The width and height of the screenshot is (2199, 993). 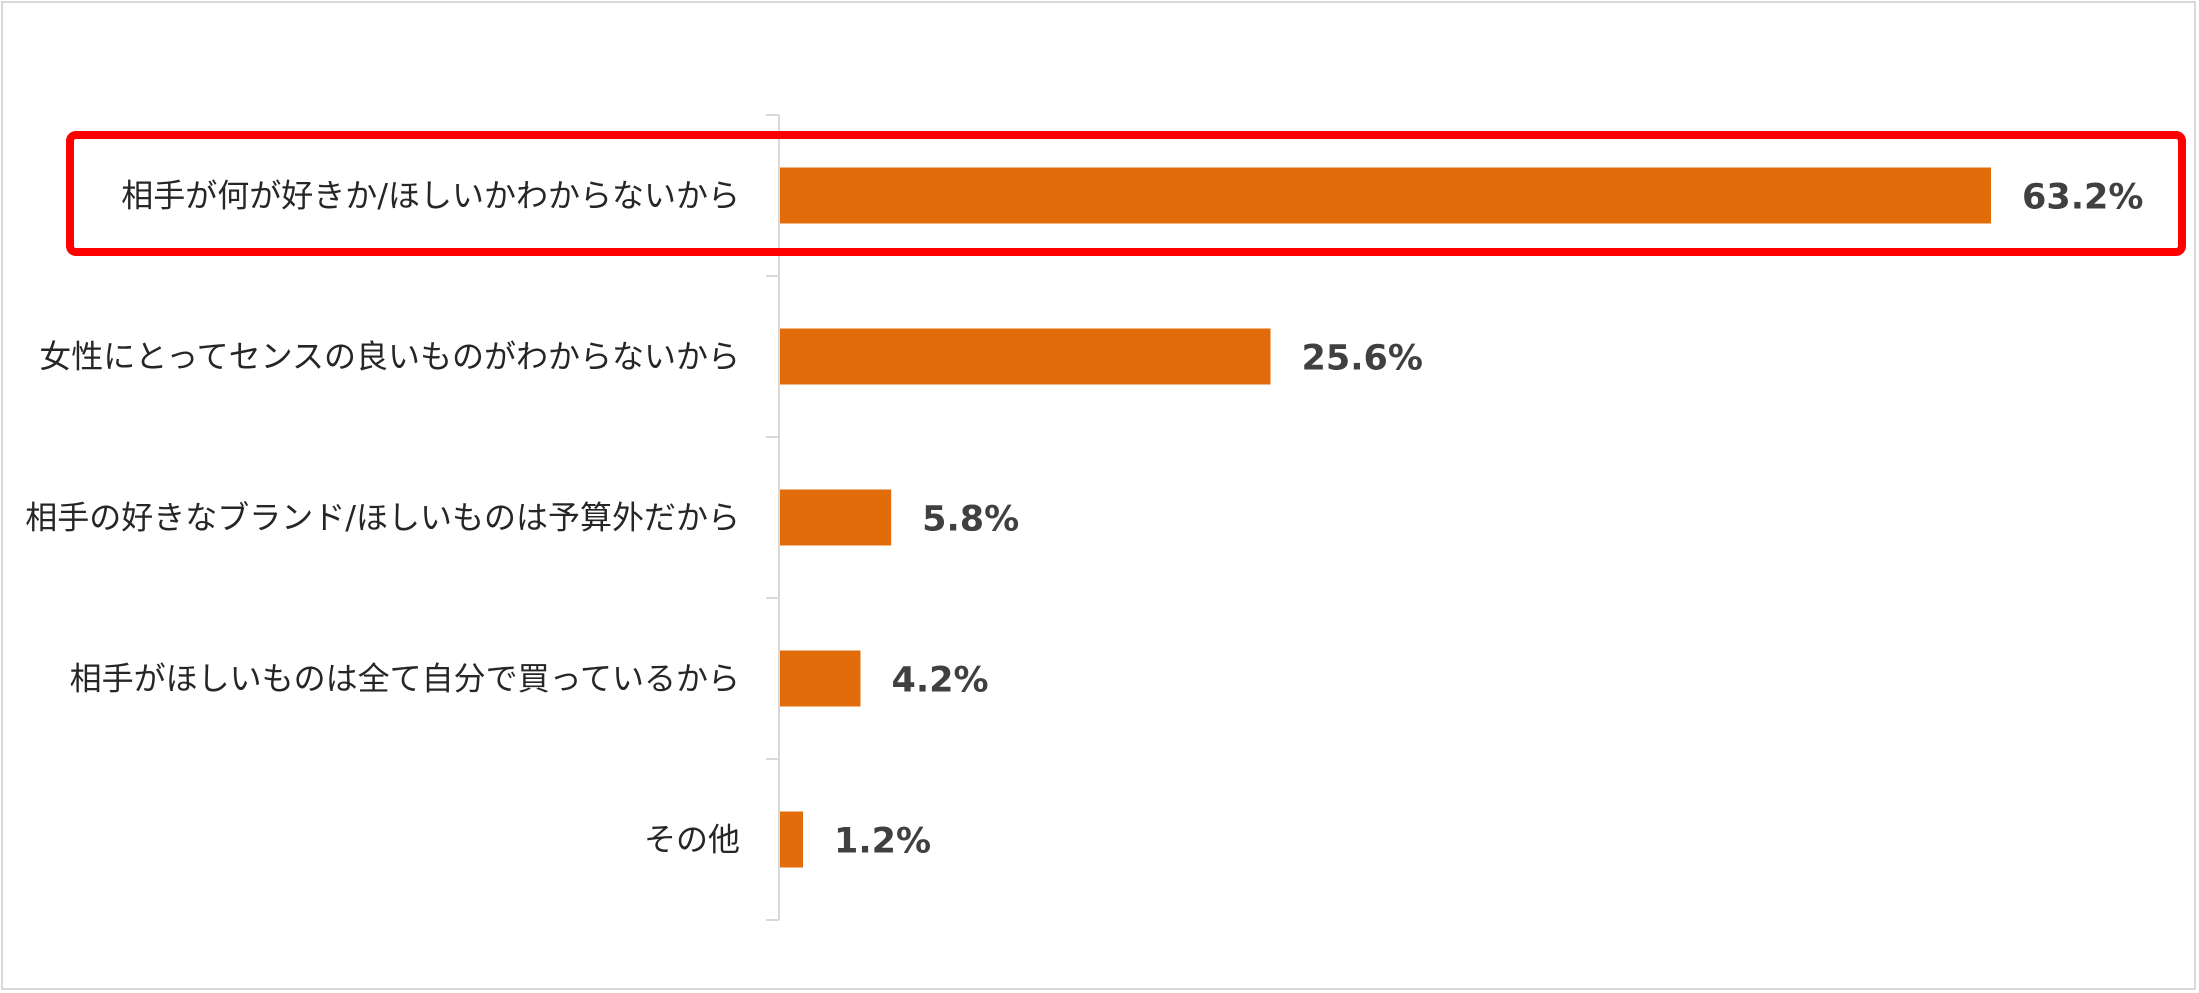 What do you see at coordinates (970, 520) in the screenshot?
I see `value-label: 5.8%` at bounding box center [970, 520].